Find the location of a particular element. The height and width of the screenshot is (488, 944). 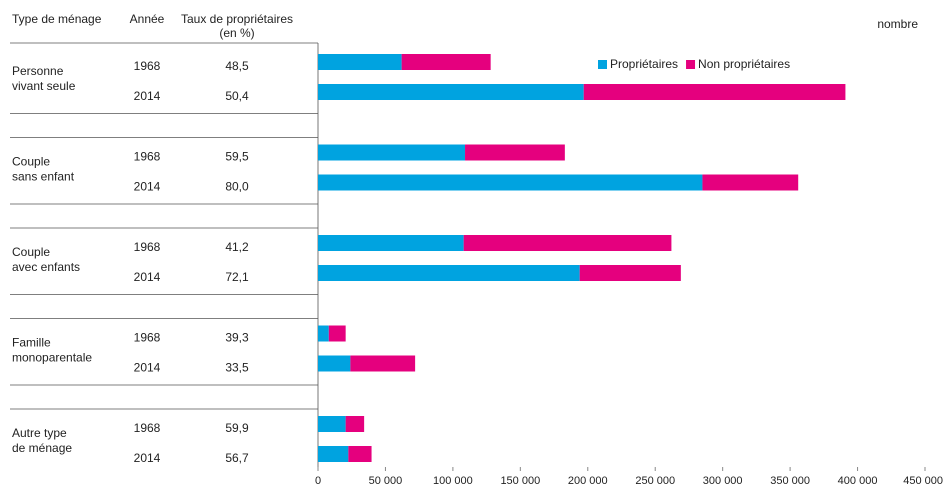

header-rate: Taux de propriétaires is located at coordinates (237, 19).